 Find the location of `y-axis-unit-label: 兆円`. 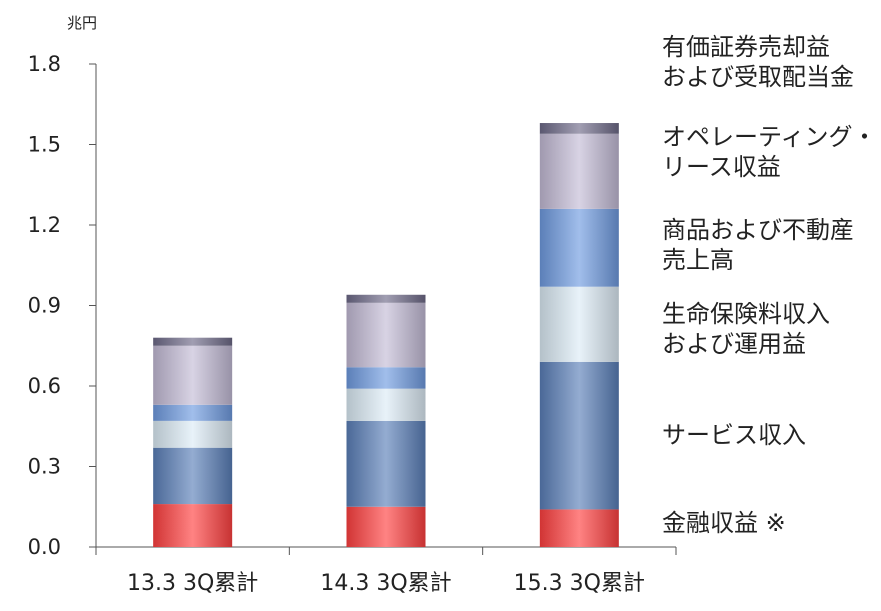

y-axis-unit-label: 兆円 is located at coordinates (82, 23).